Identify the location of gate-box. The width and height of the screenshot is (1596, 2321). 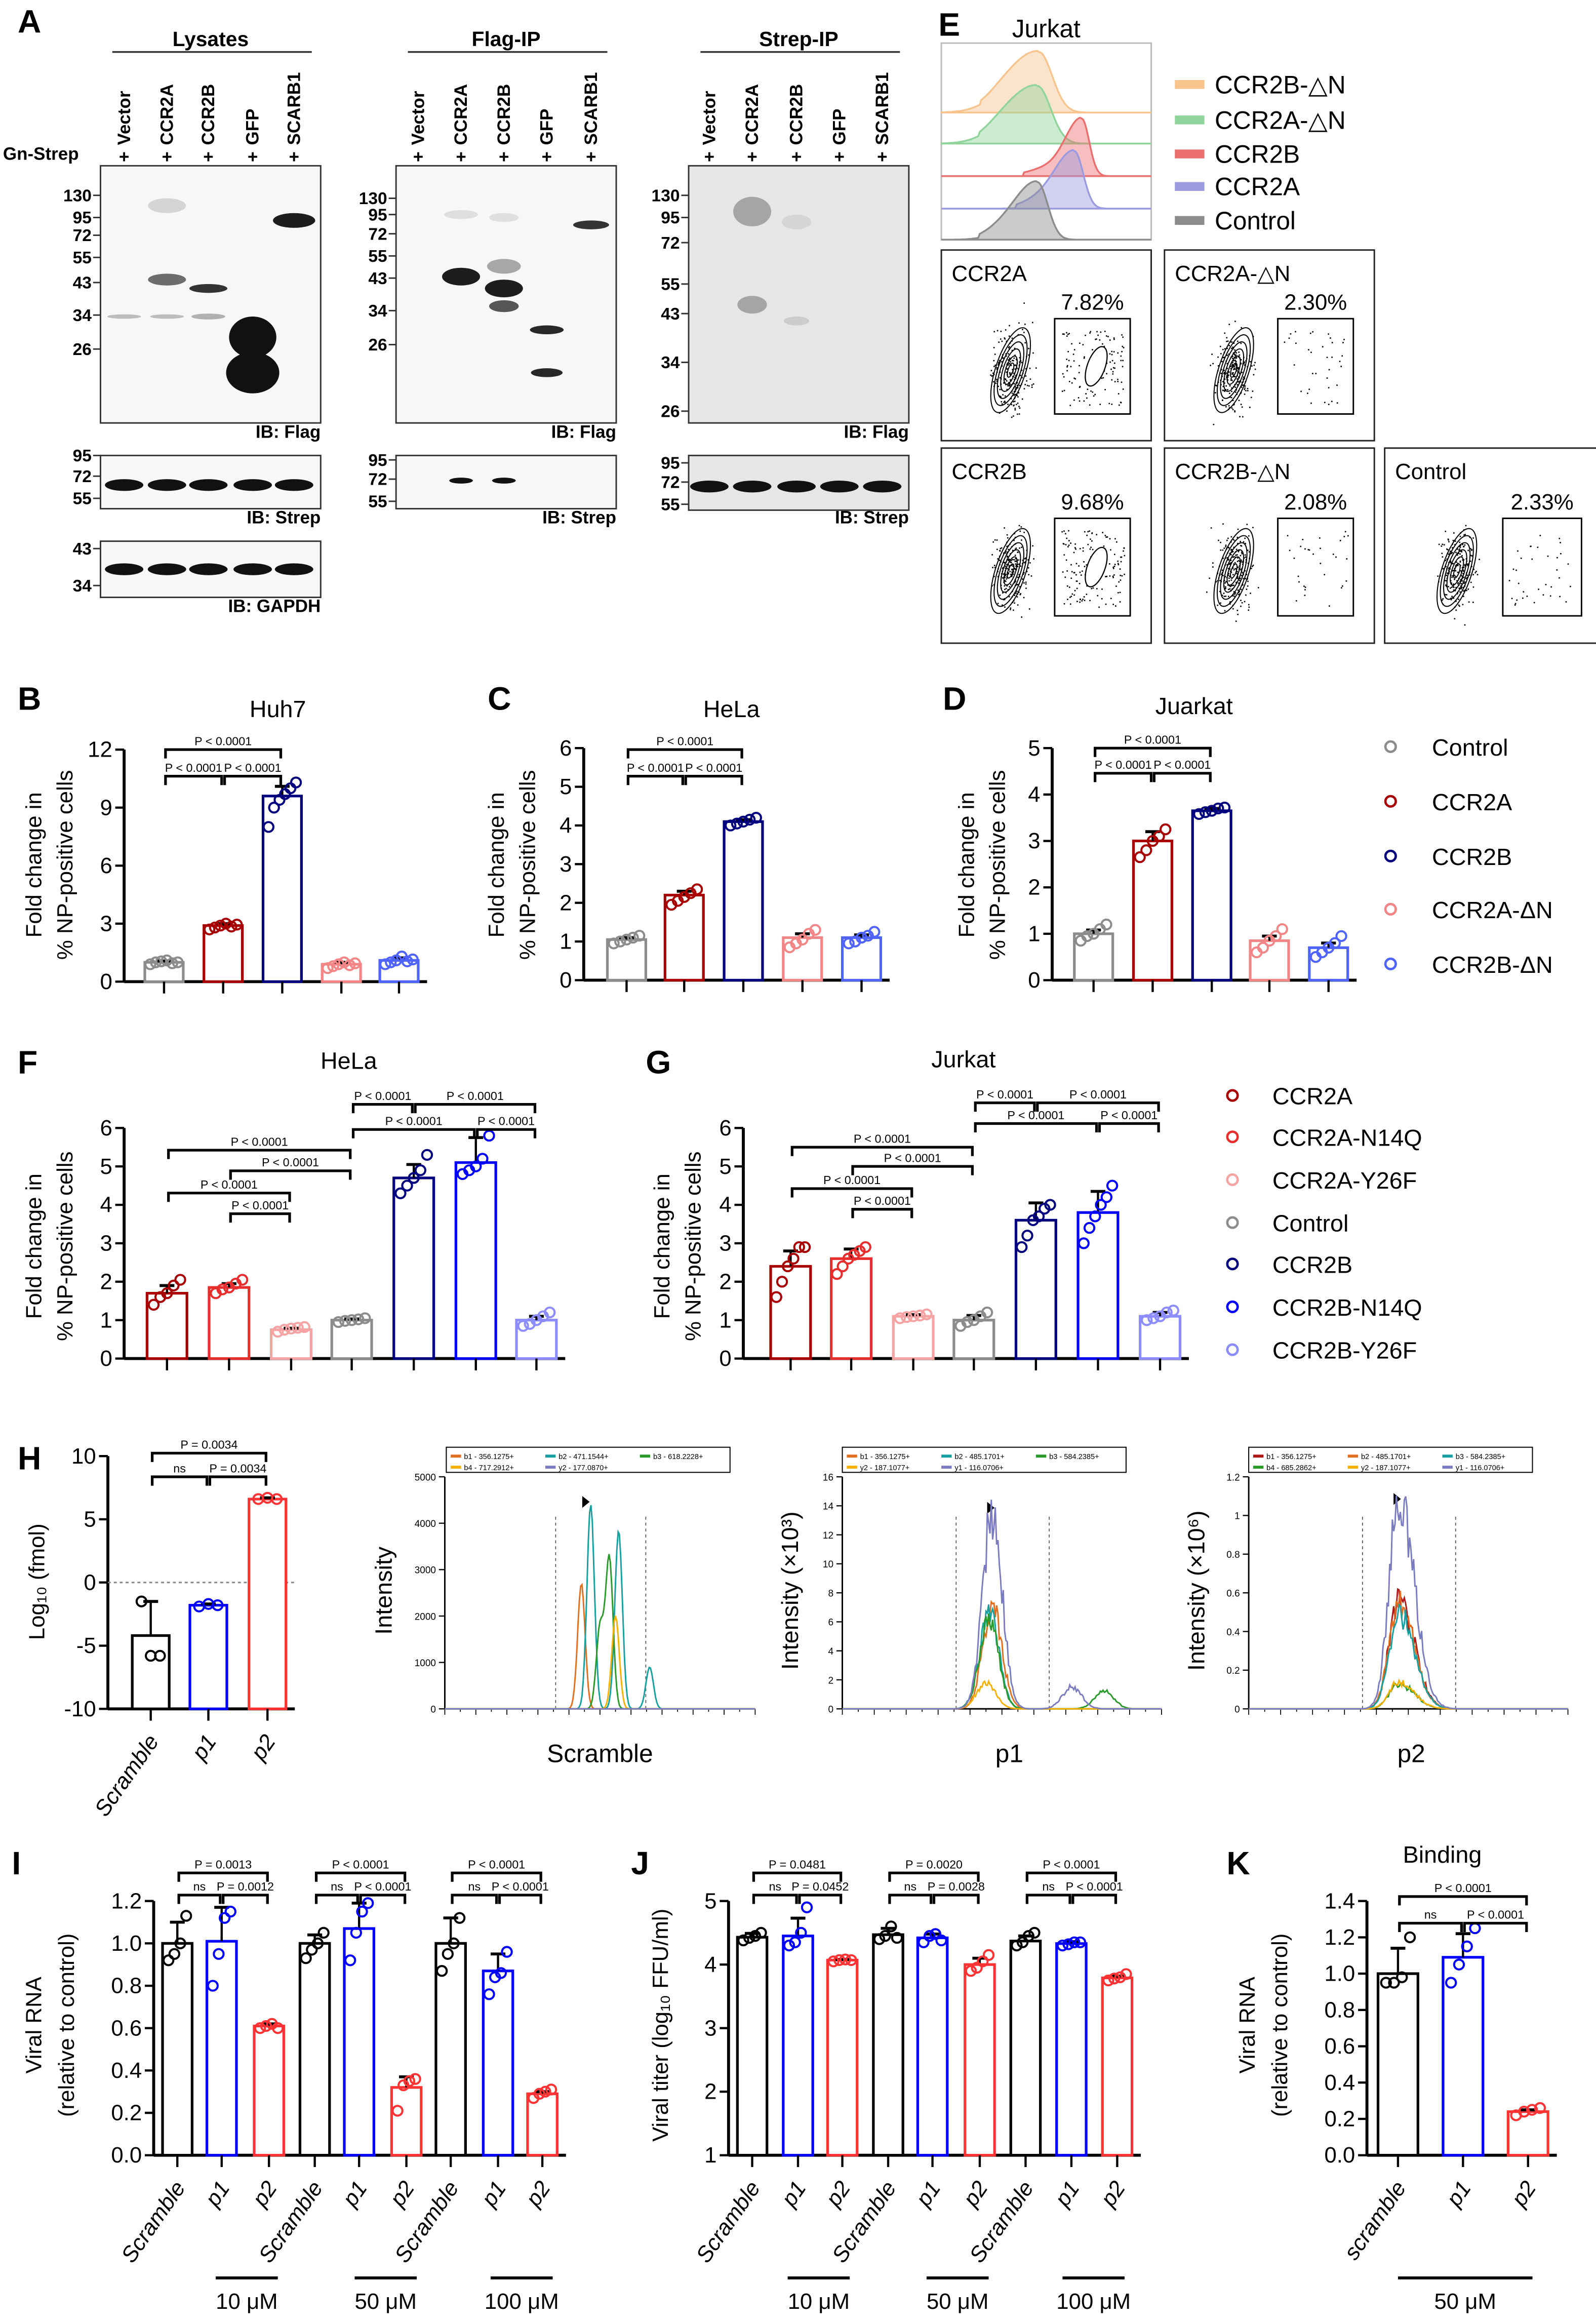
(1316, 567).